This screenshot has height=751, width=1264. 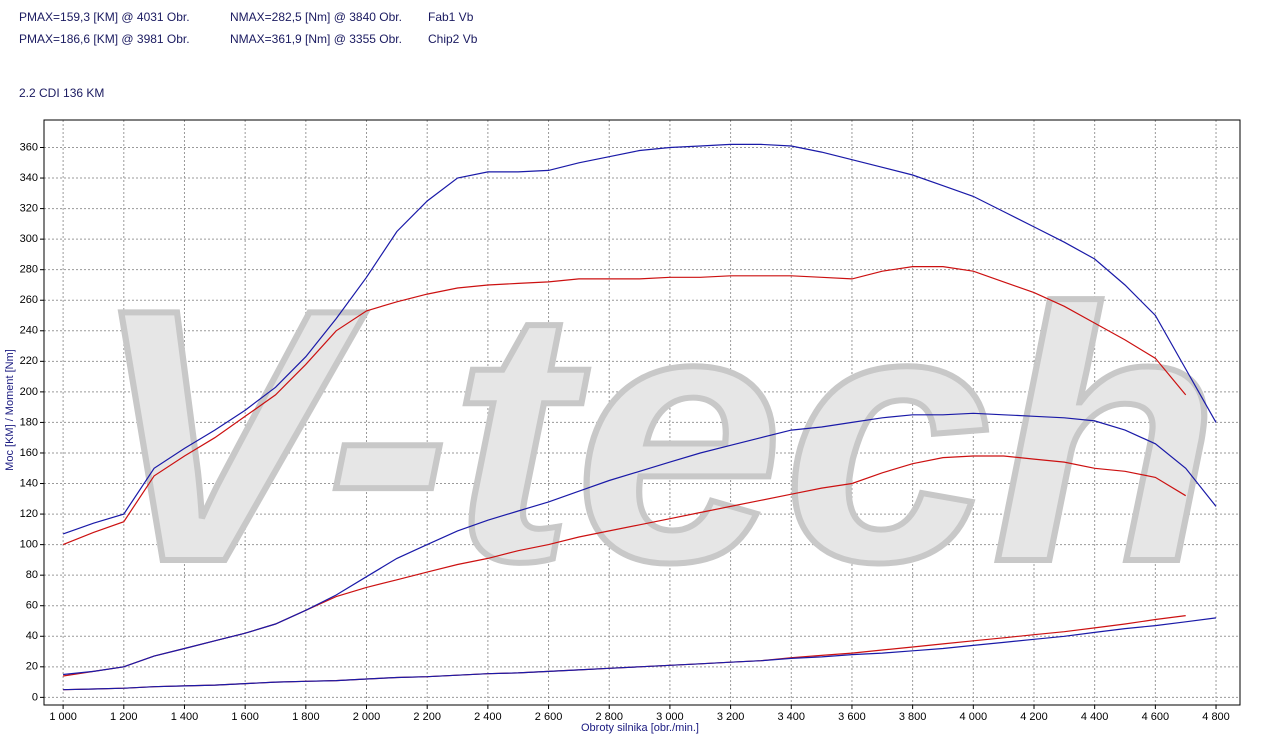 I want to click on y-tick-label: 20, so click(x=32, y=667).